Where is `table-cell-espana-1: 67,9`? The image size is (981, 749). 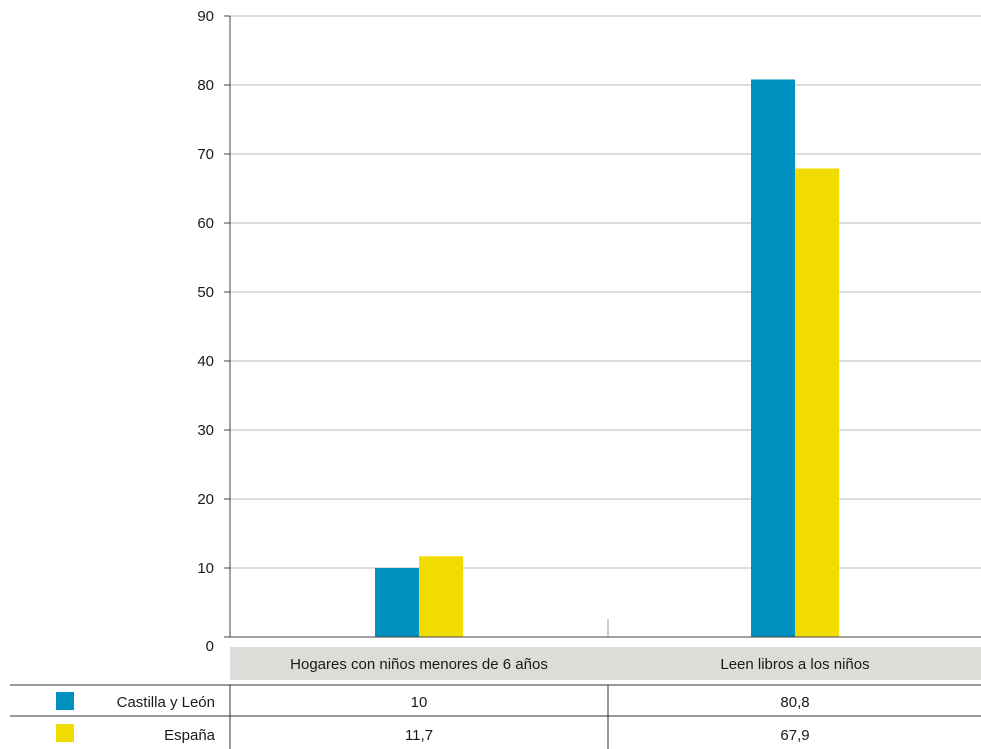 table-cell-espana-1: 67,9 is located at coordinates (794, 735).